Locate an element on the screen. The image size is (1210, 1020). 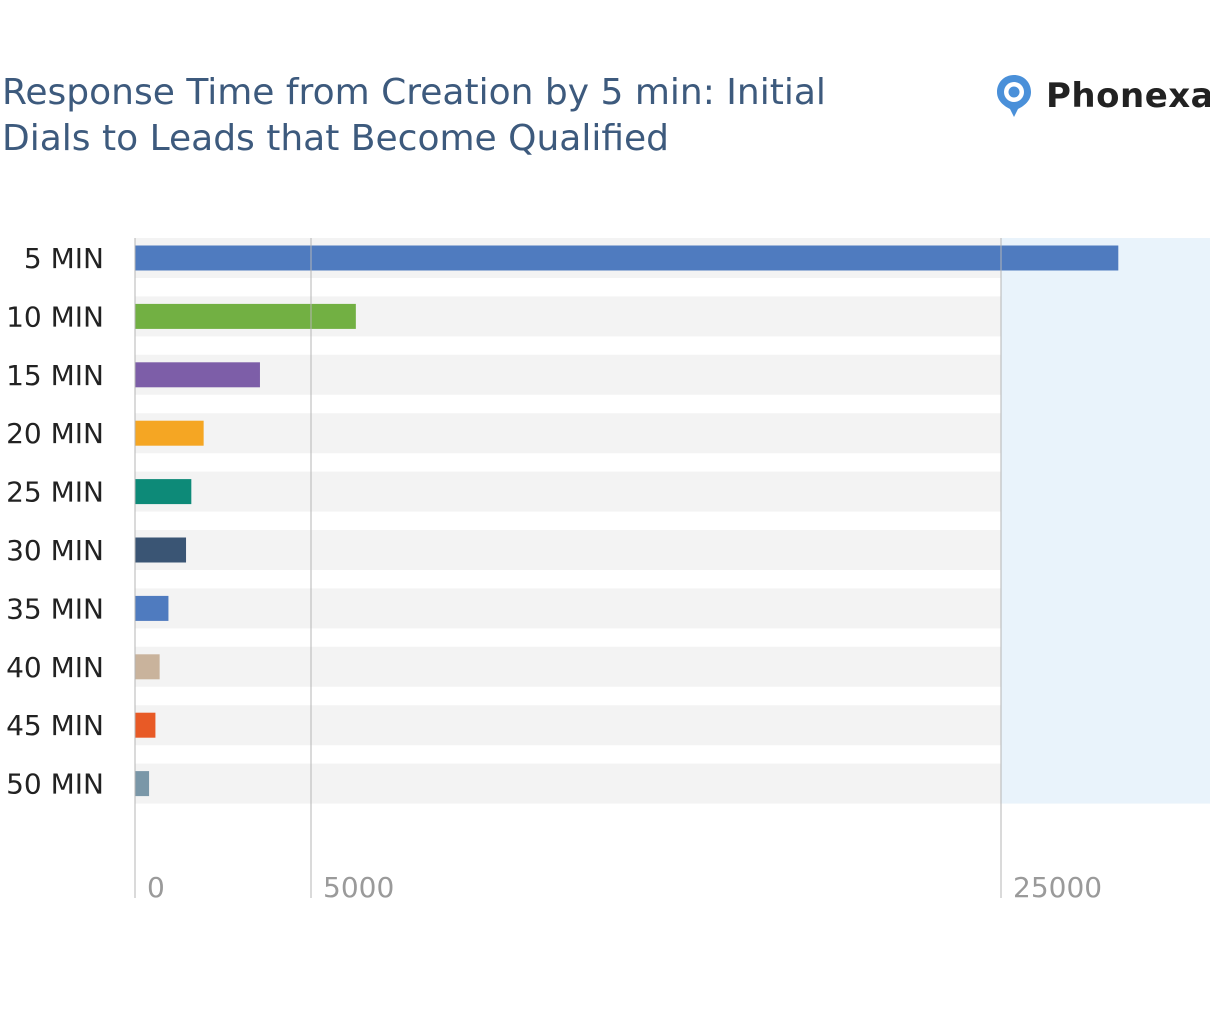
bar-45-min is located at coordinates (145, 725).